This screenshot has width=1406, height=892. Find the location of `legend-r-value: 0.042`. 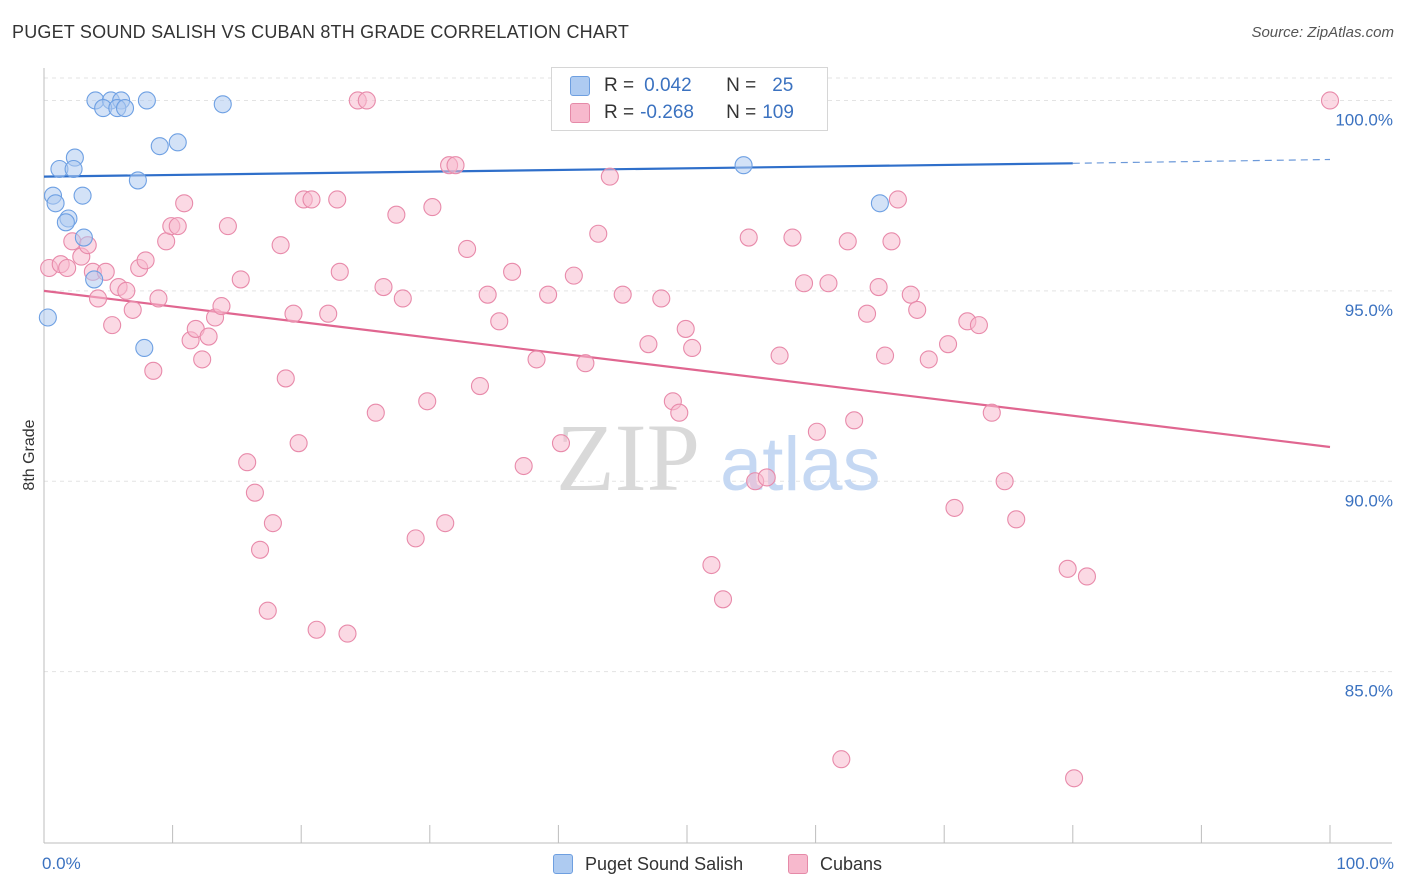

legend-r-value: 0.042 is located at coordinates (668, 85).